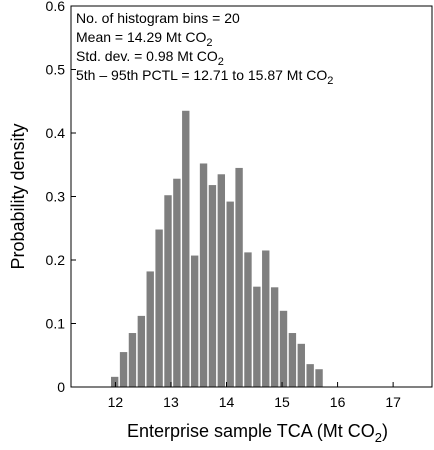  Describe the element at coordinates (254, 396) in the screenshot. I see `x-axis: 12 13 14 15 16 17` at that location.